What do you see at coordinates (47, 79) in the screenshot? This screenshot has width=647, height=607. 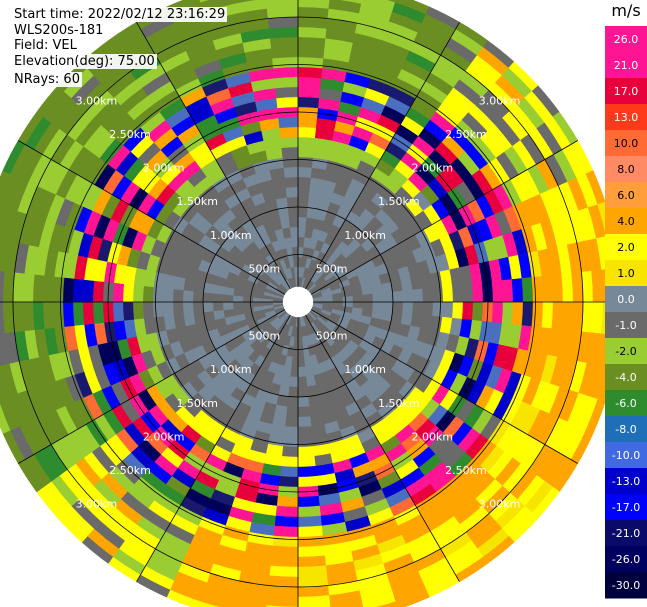 I see `nrays-label: NRays: 60` at bounding box center [47, 79].